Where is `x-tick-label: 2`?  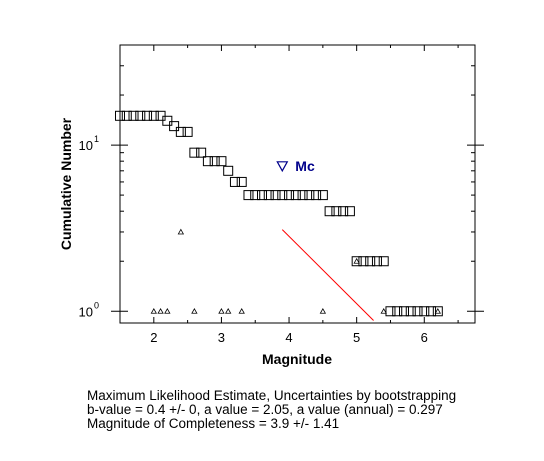 x-tick-label: 2 is located at coordinates (153, 337).